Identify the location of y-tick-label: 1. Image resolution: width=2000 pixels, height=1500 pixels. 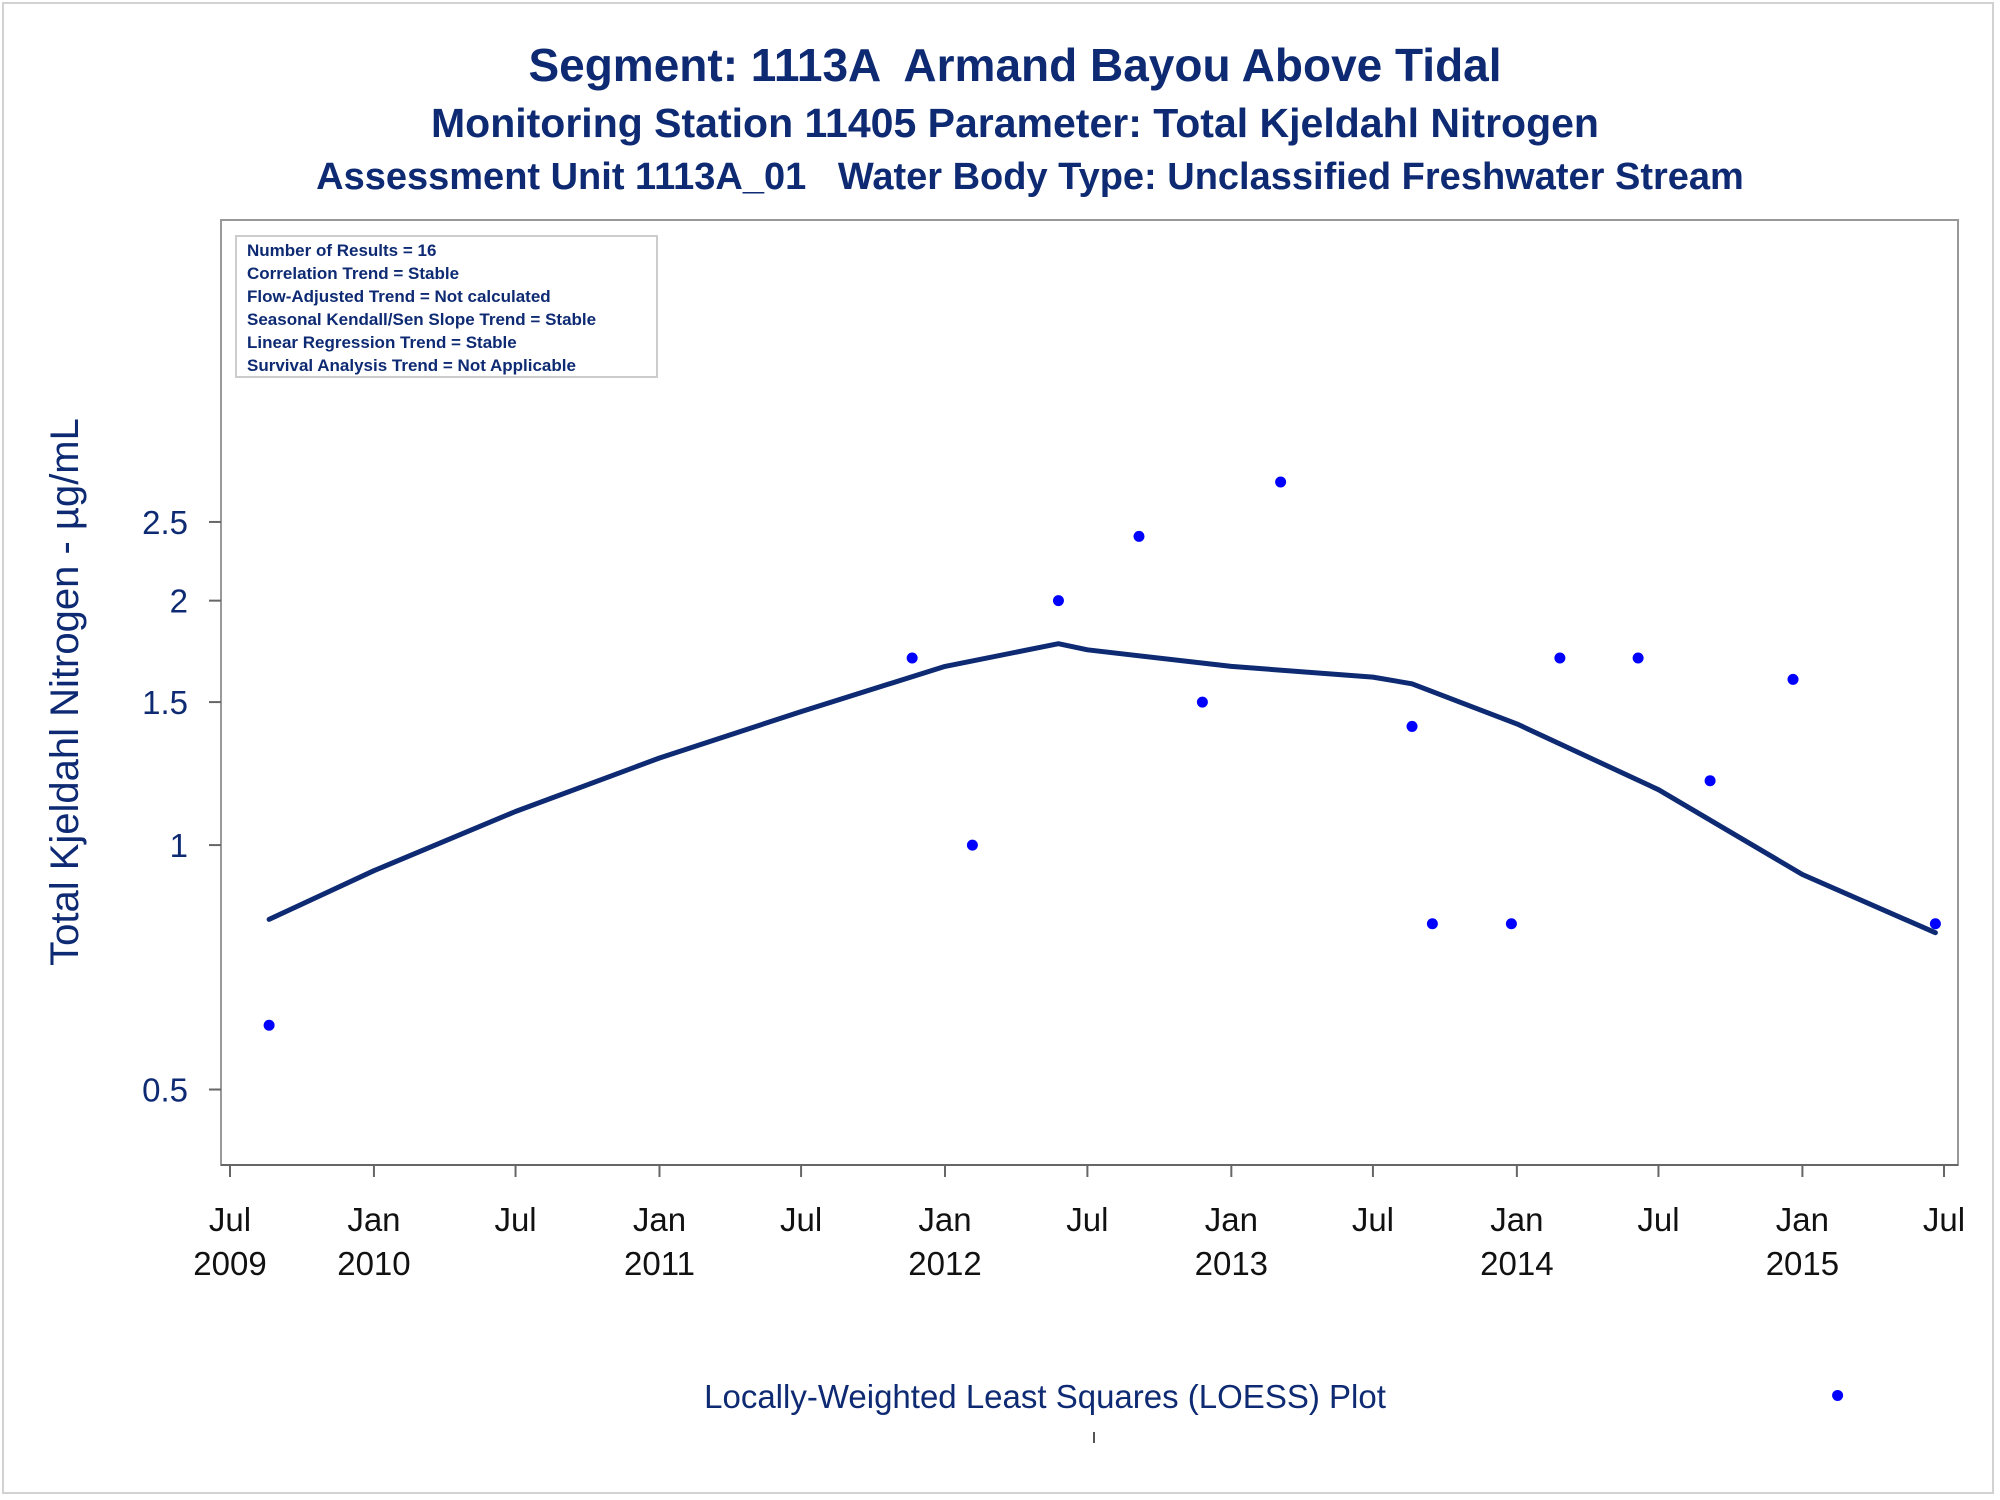
(179, 845).